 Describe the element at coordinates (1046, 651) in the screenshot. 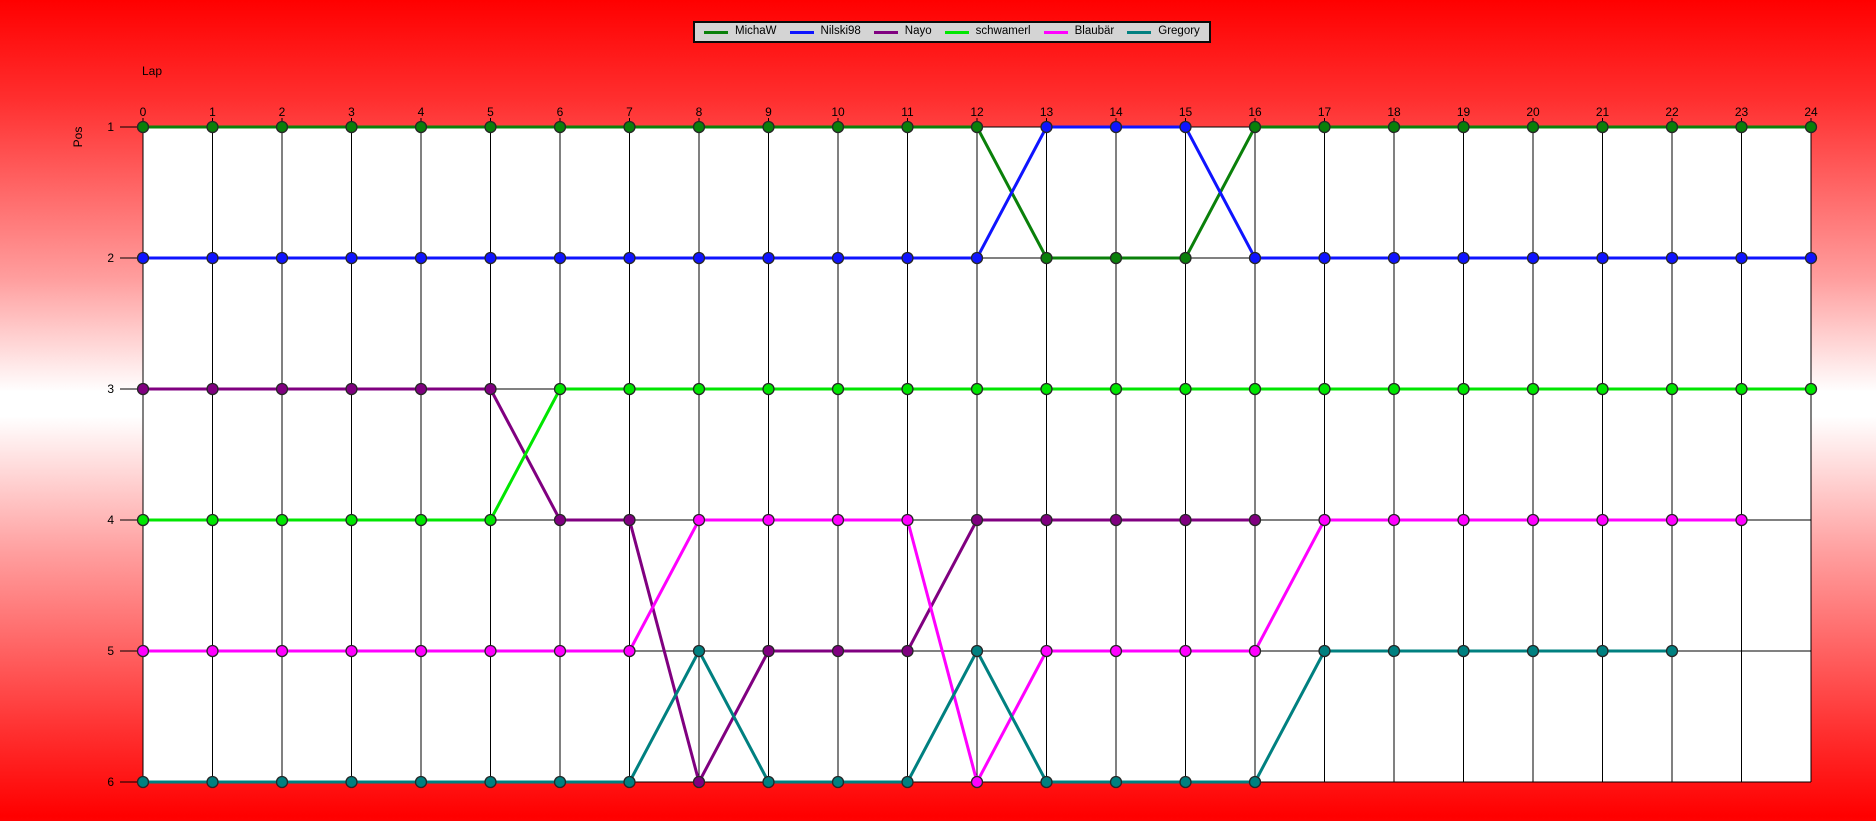

I see `data-point-blaubär-lap-13` at that location.